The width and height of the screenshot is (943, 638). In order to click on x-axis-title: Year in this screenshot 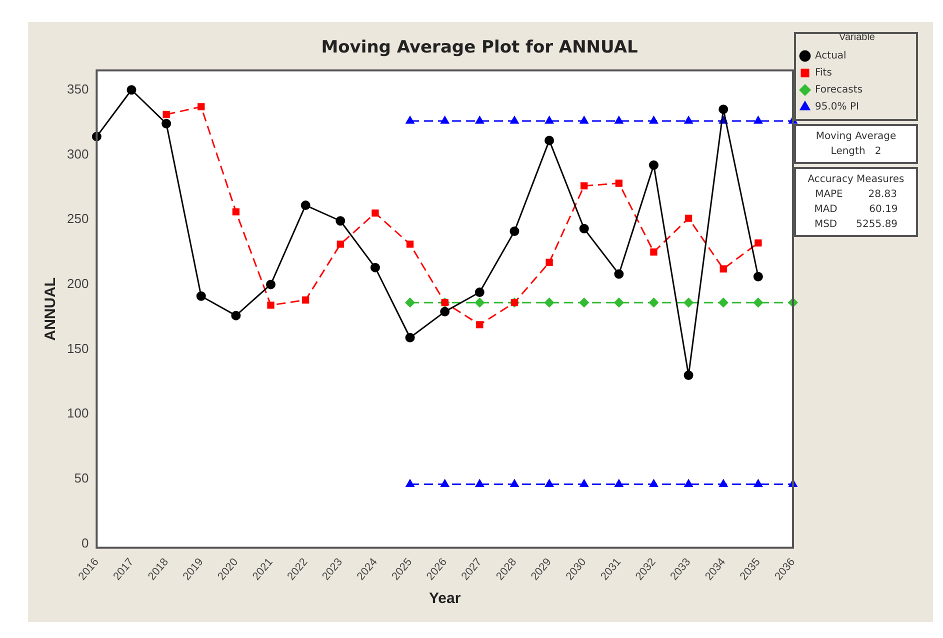, I will do `click(444, 599)`.